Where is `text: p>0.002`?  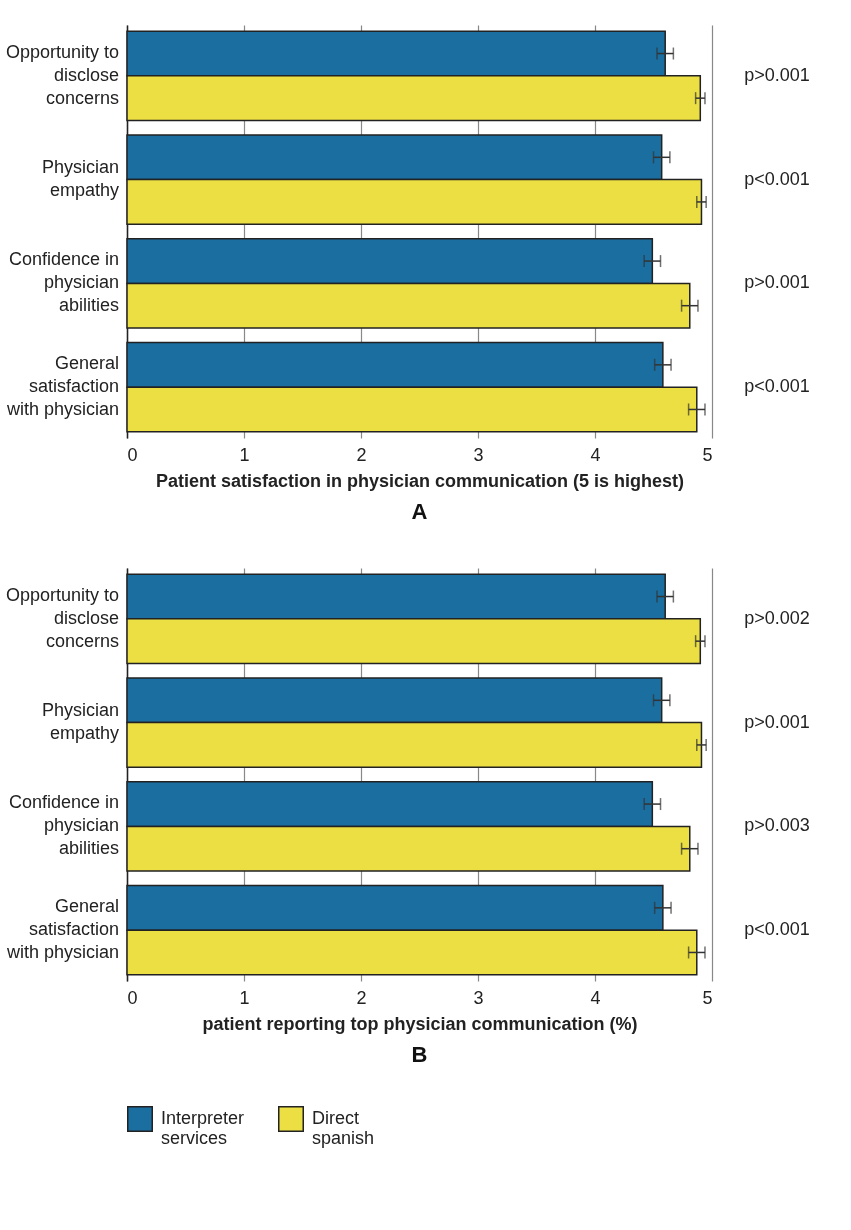
text: p>0.002 is located at coordinates (777, 617).